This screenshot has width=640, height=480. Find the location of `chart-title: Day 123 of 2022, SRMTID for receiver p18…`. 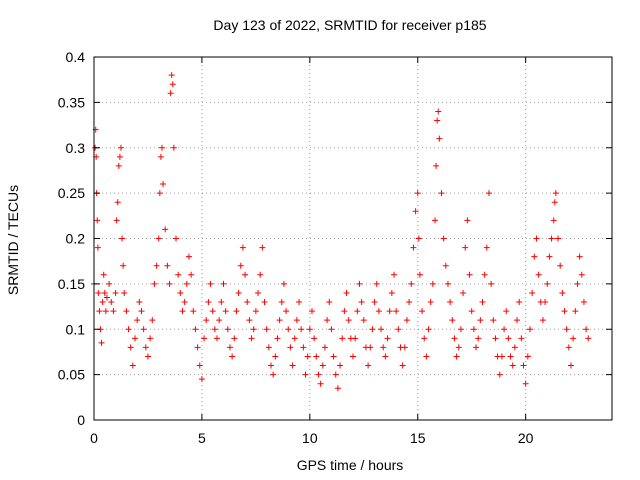

chart-title: Day 123 of 2022, SRMTID for receiver p18… is located at coordinates (349, 25).